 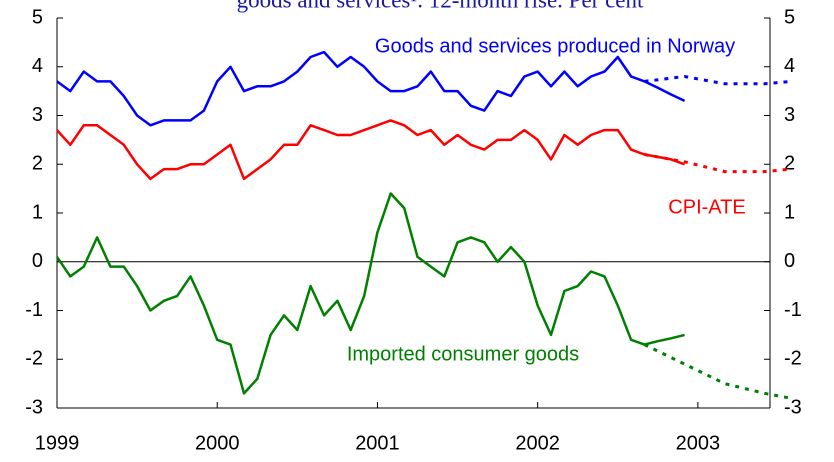 I want to click on x-tick-label: 1999, so click(x=57, y=443).